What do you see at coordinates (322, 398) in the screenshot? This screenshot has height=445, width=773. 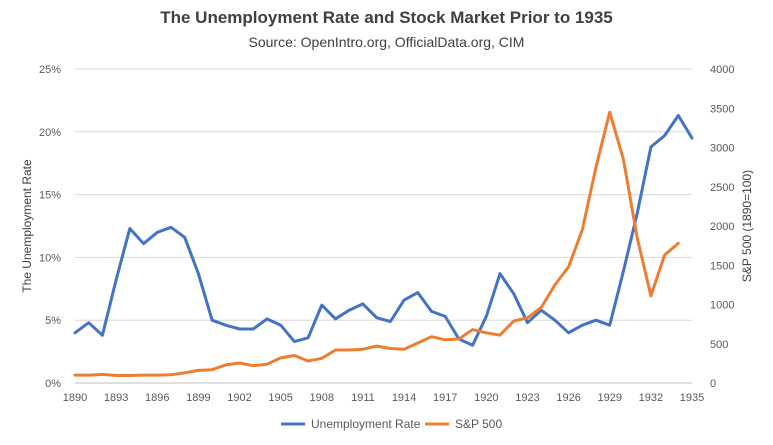 I see `x-tick-label: 1908` at bounding box center [322, 398].